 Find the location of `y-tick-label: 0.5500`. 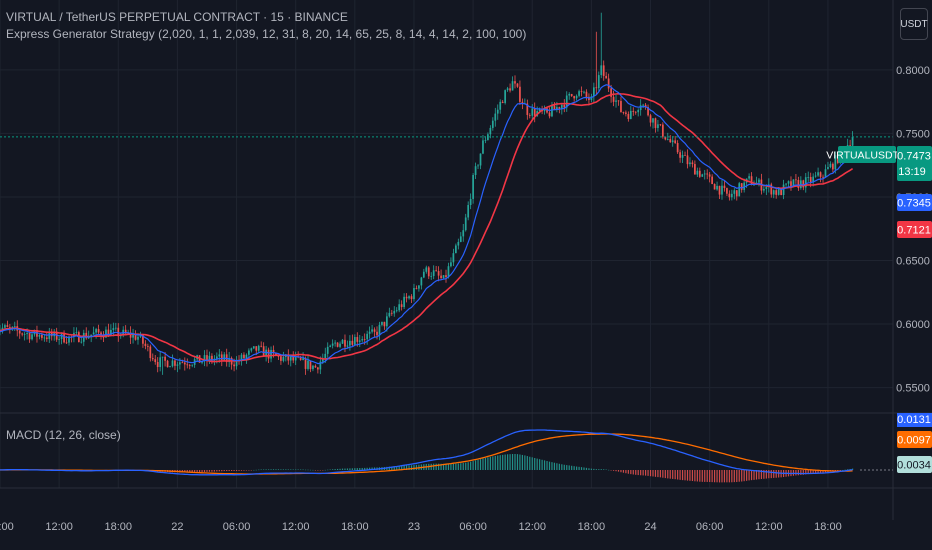

y-tick-label: 0.5500 is located at coordinates (913, 389).